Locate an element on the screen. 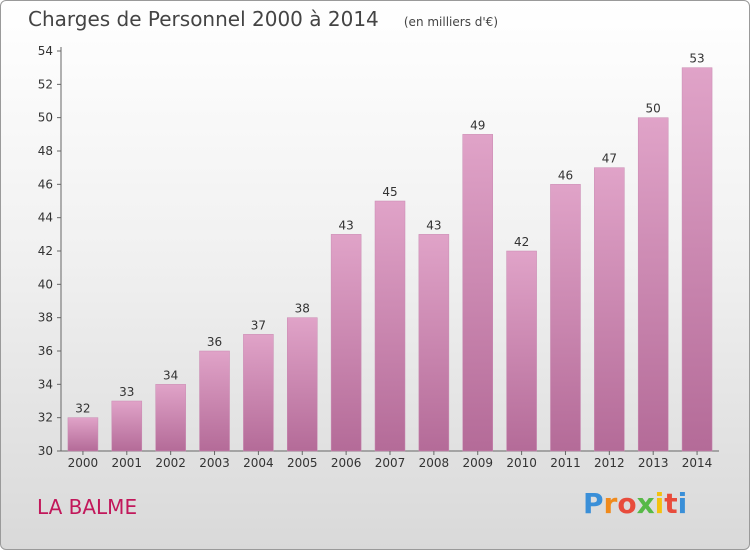  y-tick-label: 48 is located at coordinates (45, 151).